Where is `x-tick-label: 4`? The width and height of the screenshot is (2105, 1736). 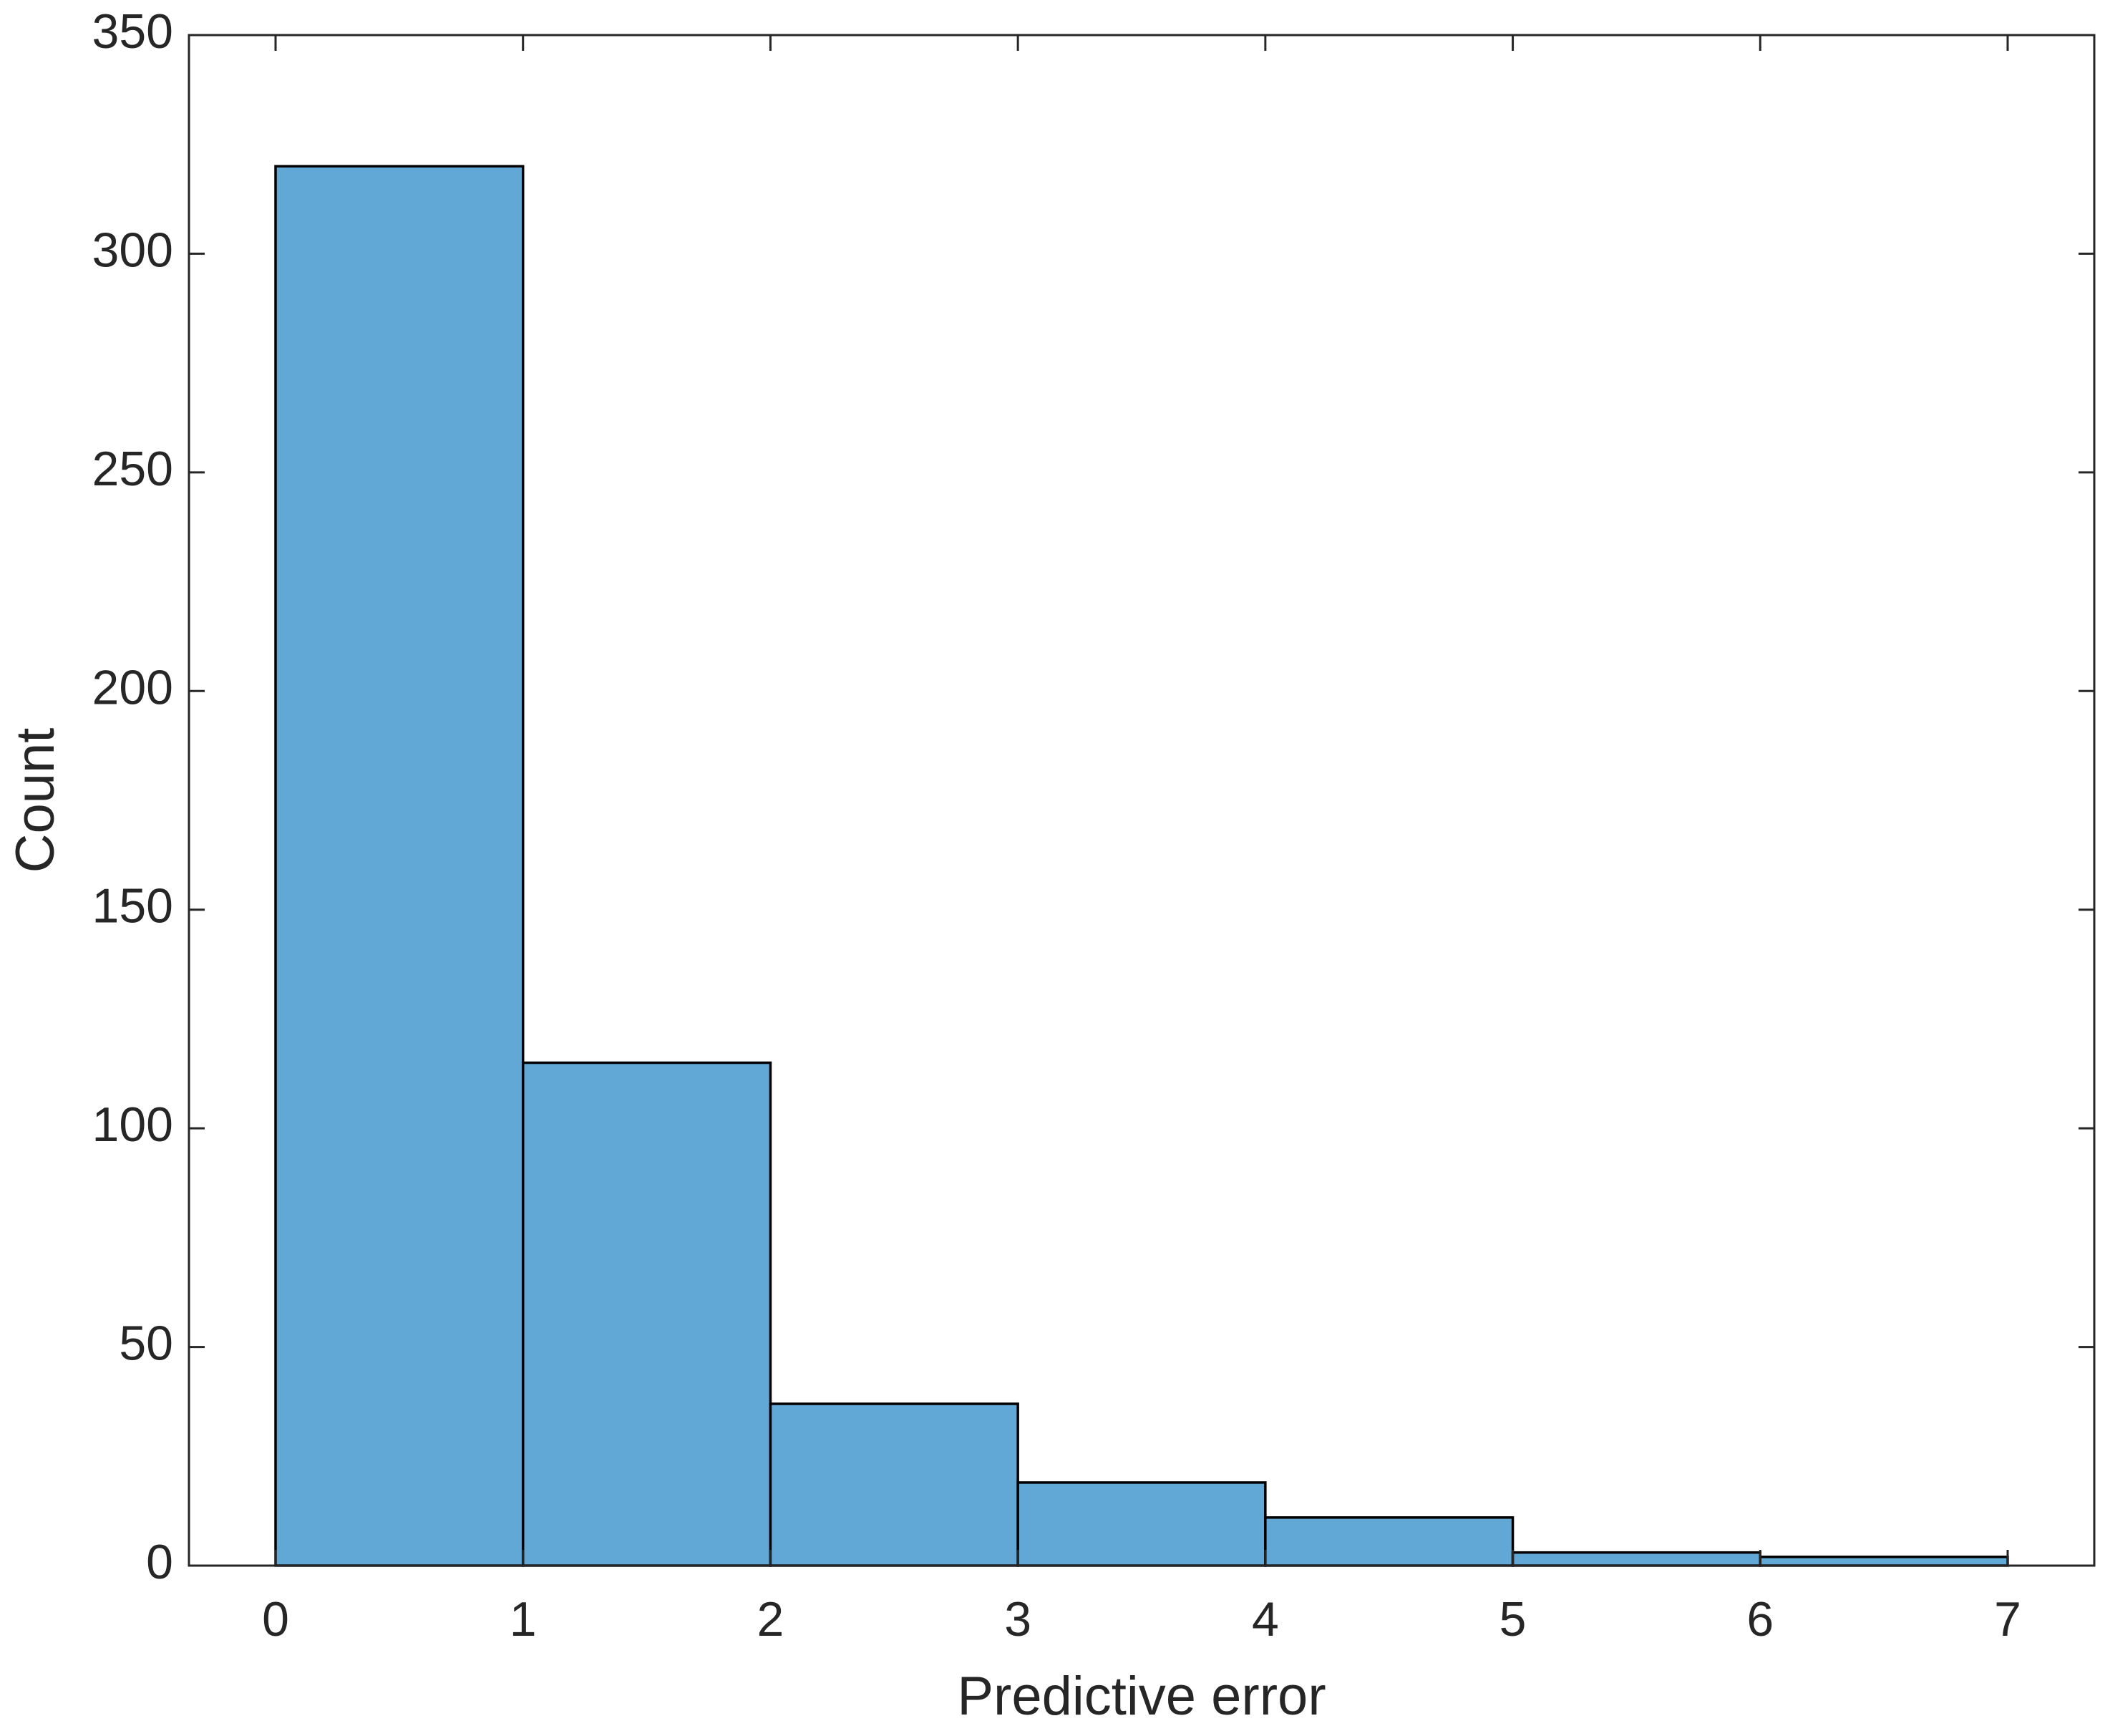
x-tick-label: 4 is located at coordinates (1265, 1620).